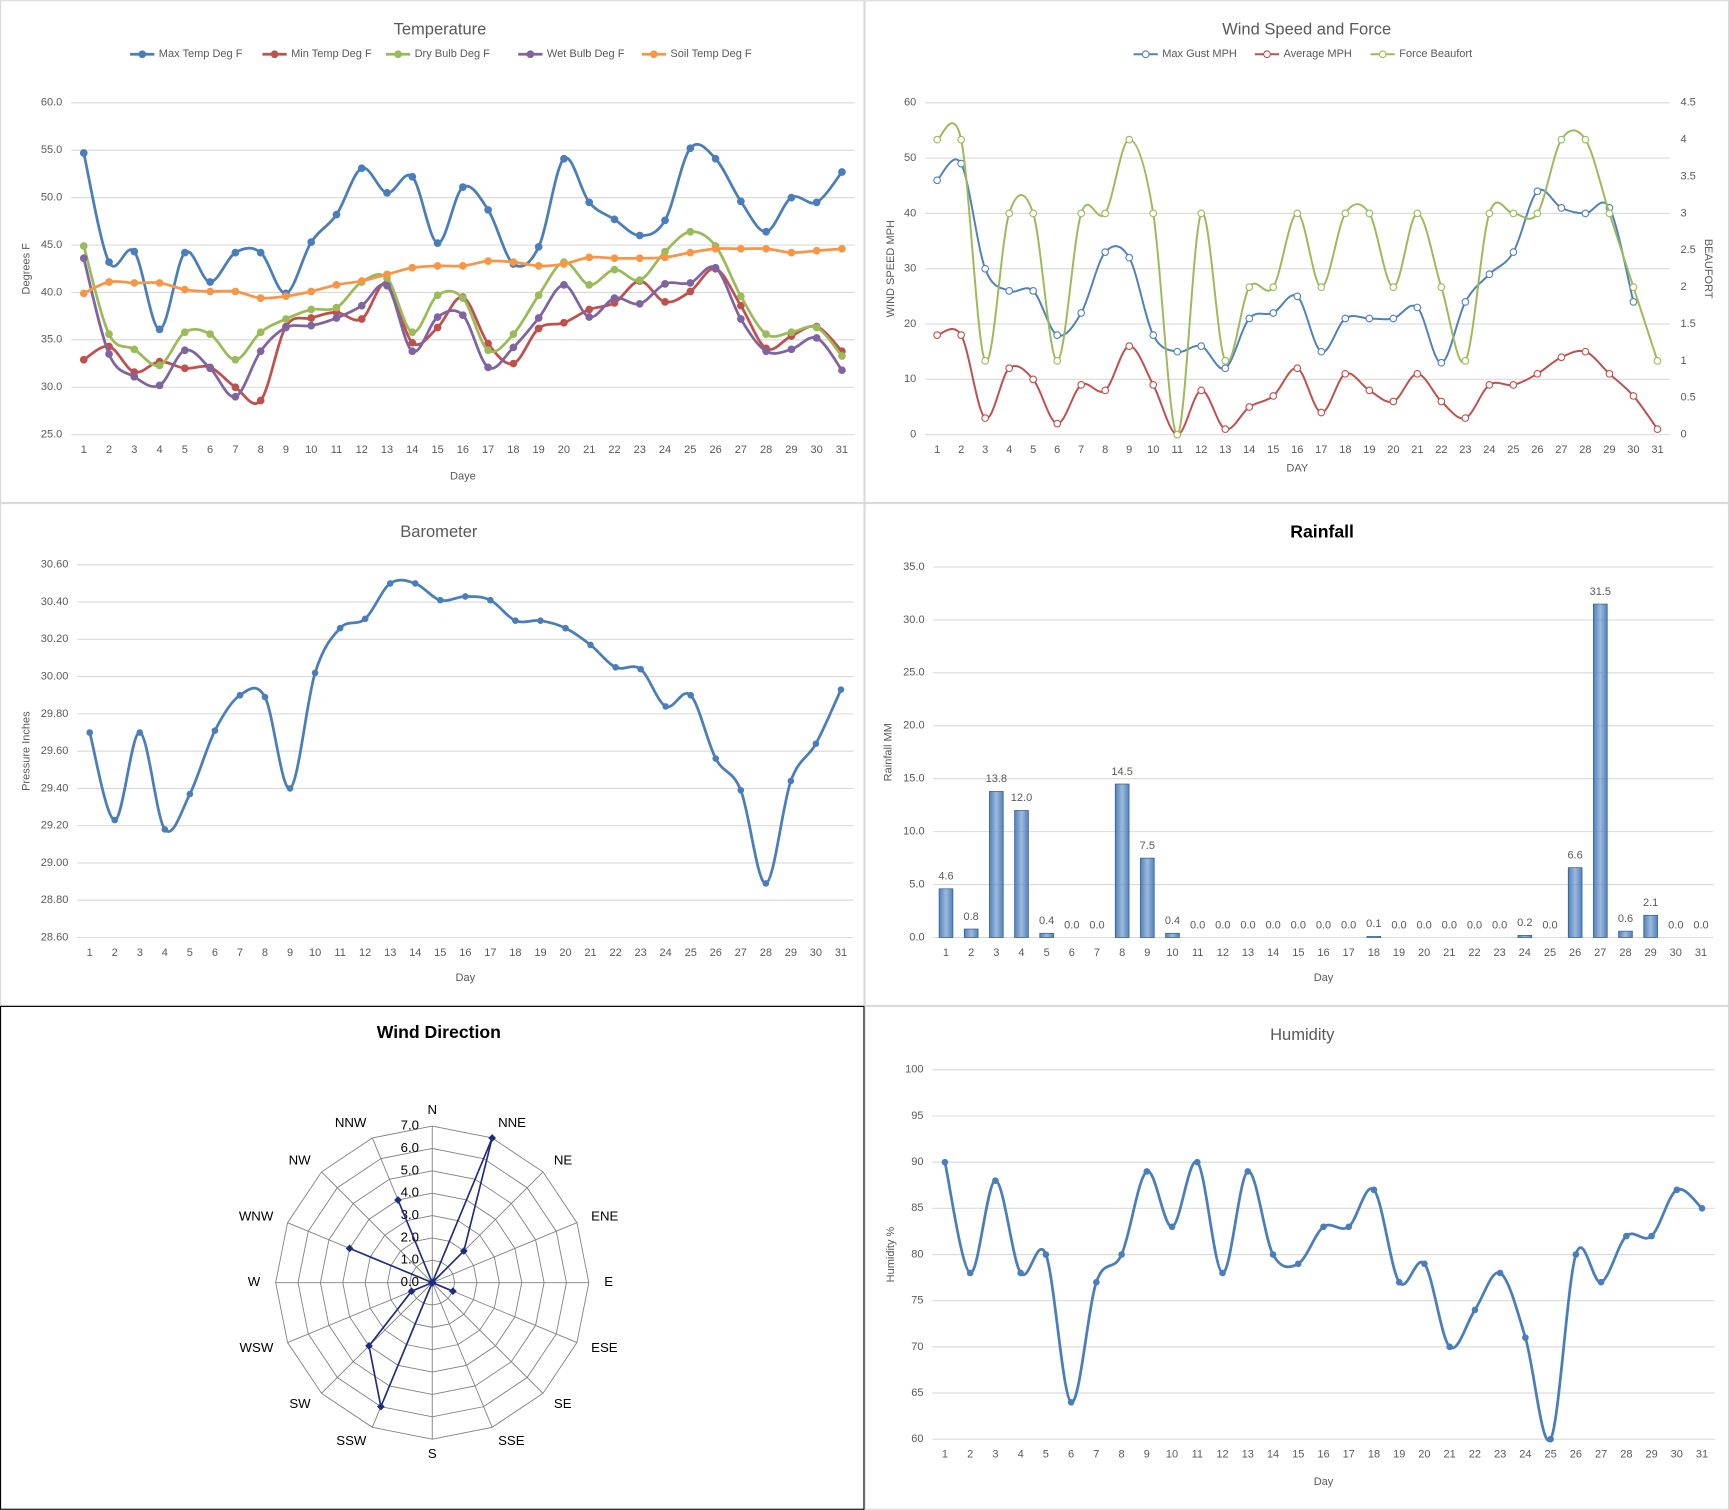 Image resolution: width=1729 pixels, height=1510 pixels. I want to click on data-label: 0.0, so click(1398, 925).